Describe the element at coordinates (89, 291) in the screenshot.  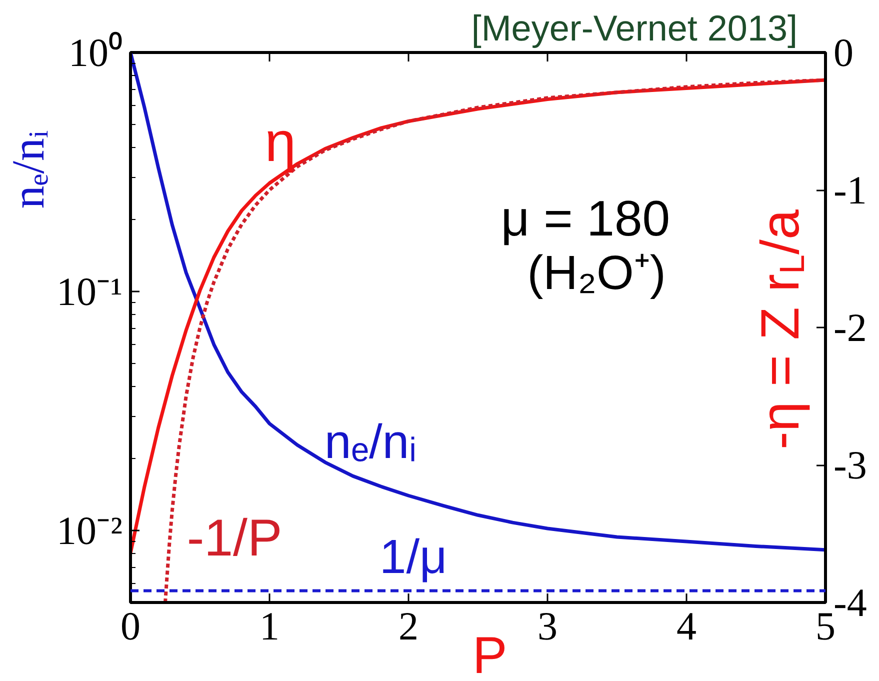
I see `y-tick-label: 10⁻¹` at that location.